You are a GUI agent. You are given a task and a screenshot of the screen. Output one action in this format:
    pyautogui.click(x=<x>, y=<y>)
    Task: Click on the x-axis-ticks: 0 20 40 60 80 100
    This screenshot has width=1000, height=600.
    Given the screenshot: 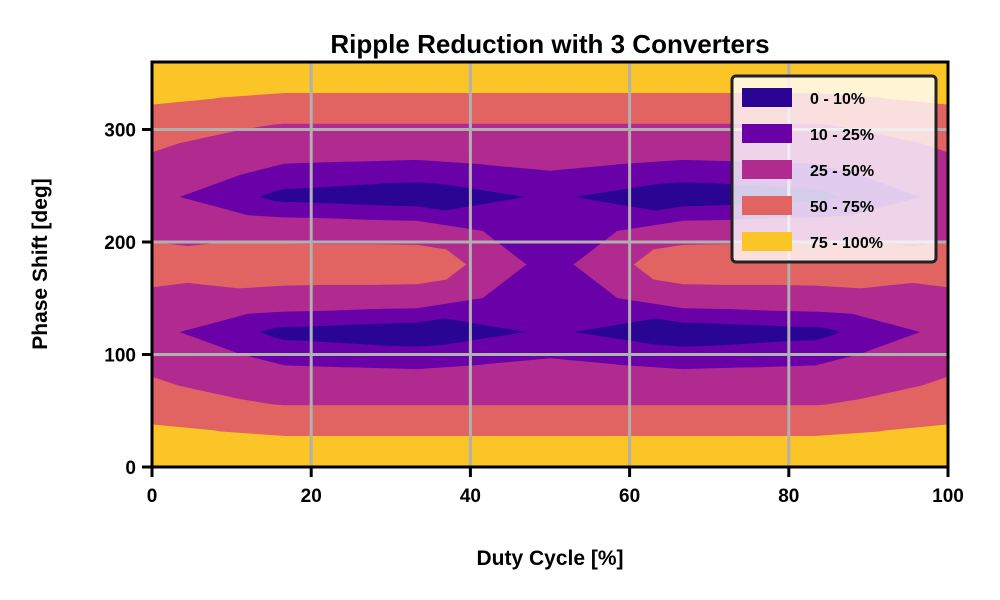 What is the action you would take?
    pyautogui.click(x=555, y=487)
    